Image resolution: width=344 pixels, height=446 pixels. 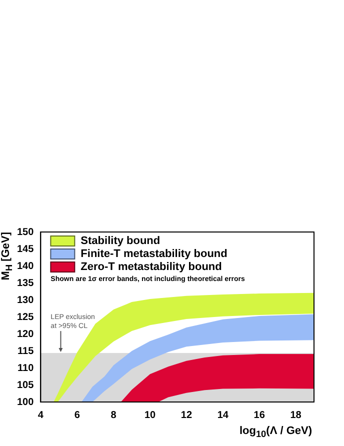 What do you see at coordinates (25, 402) in the screenshot?
I see `y-tick-label: 100` at bounding box center [25, 402].